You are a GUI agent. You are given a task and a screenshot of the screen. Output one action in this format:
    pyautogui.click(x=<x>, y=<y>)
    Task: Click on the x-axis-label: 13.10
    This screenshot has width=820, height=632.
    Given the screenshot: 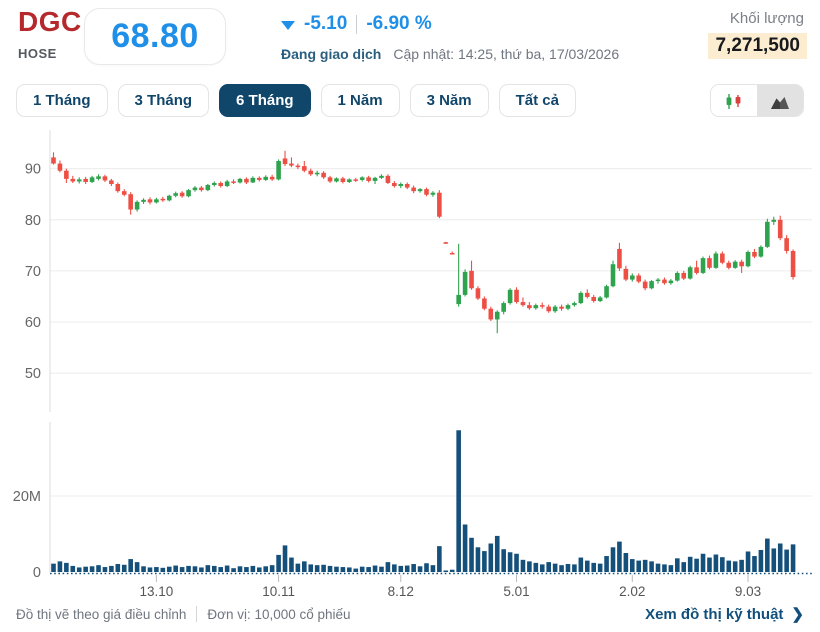 What is the action you would take?
    pyautogui.click(x=156, y=591)
    